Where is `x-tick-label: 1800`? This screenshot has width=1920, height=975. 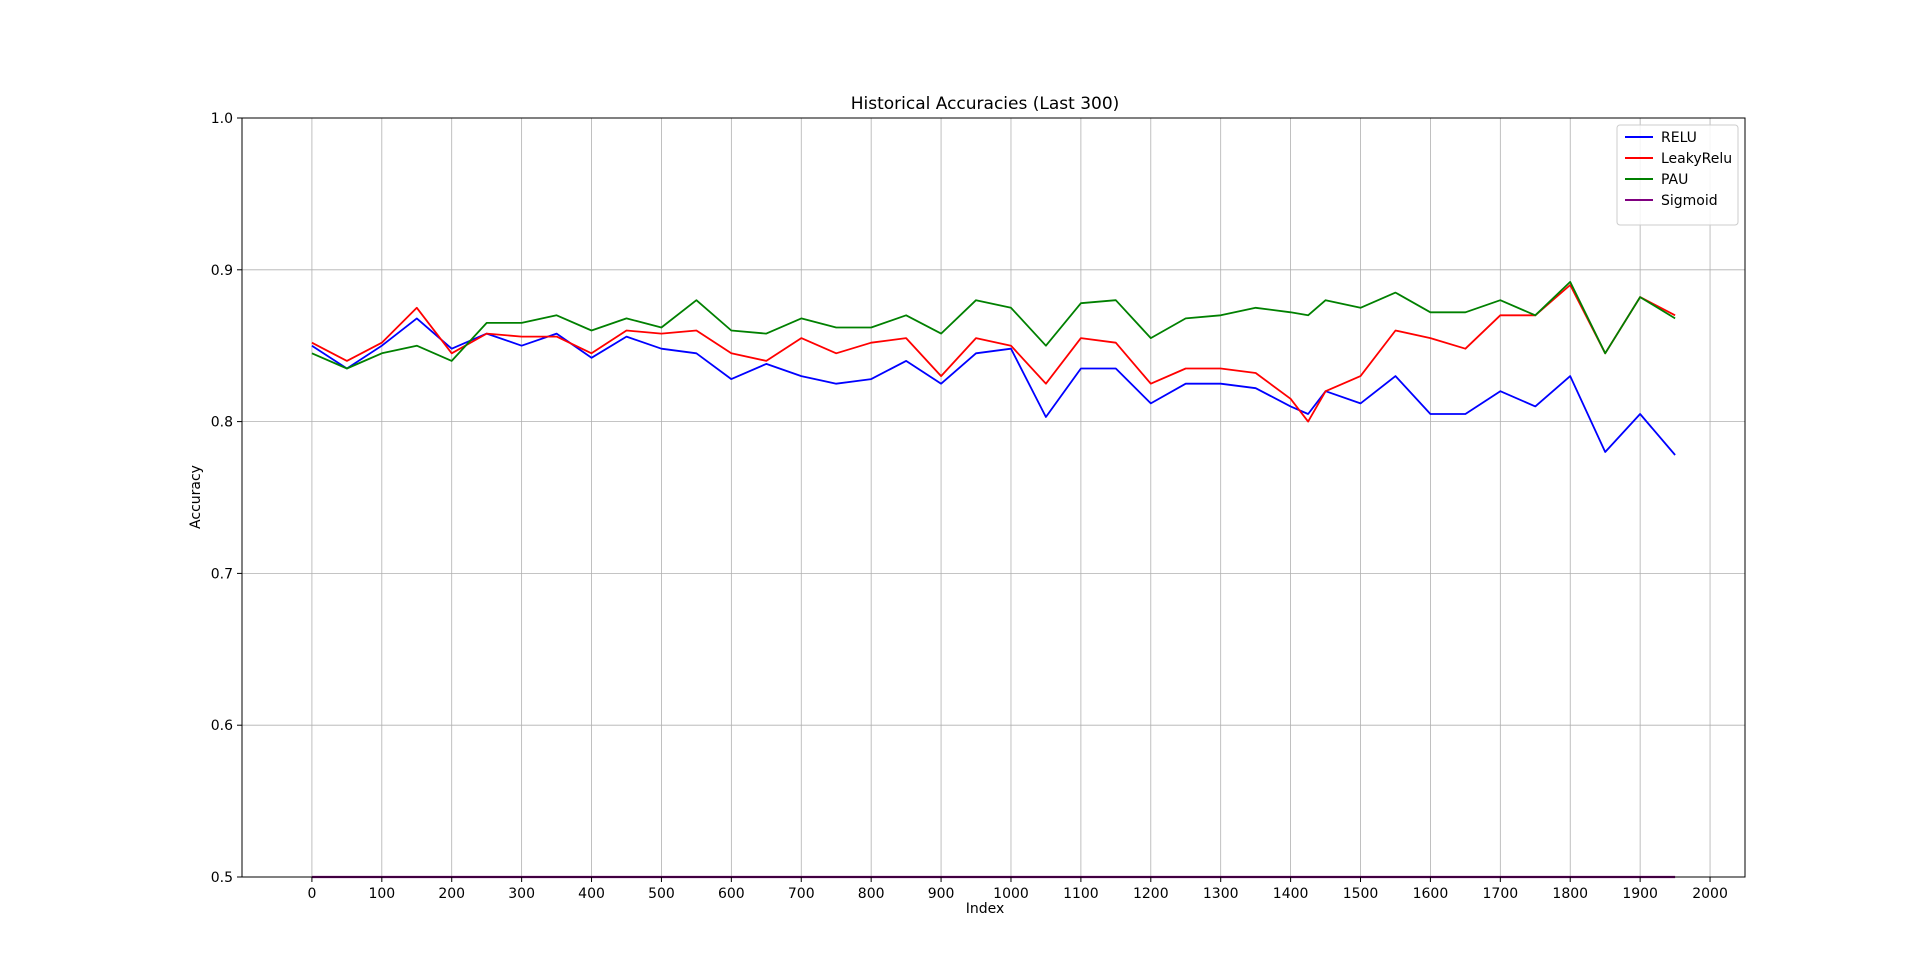 x-tick-label: 1800 is located at coordinates (1570, 894).